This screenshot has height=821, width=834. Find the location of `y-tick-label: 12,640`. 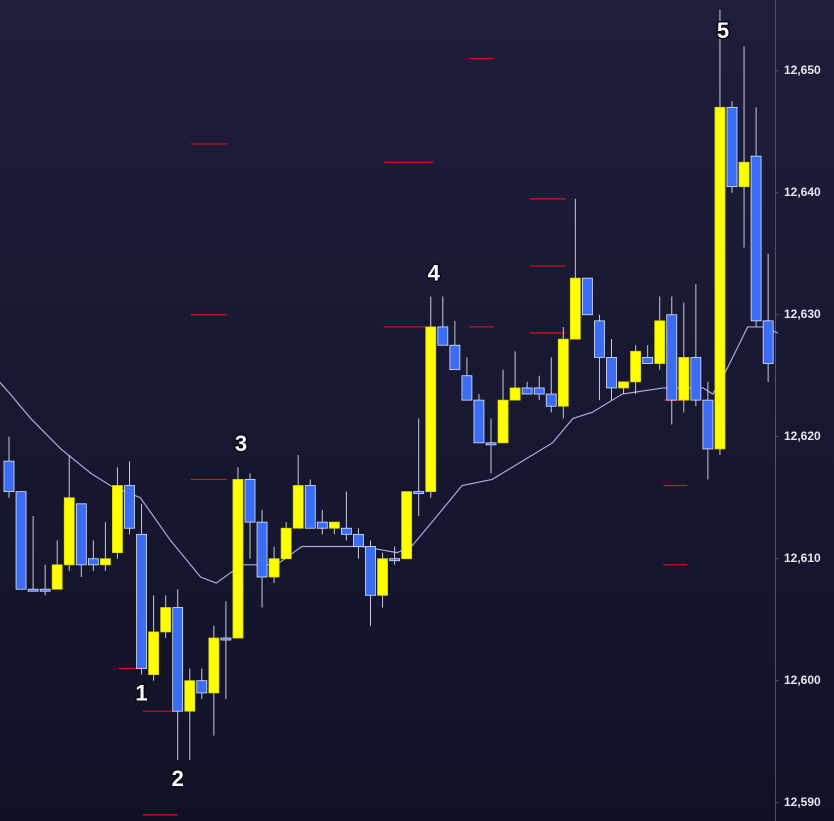

y-tick-label: 12,640 is located at coordinates (802, 192).